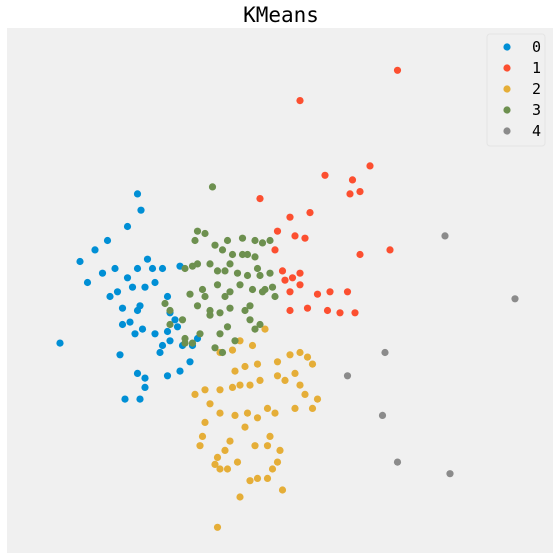  What do you see at coordinates (516, 90) in the screenshot?
I see `legend-box` at bounding box center [516, 90].